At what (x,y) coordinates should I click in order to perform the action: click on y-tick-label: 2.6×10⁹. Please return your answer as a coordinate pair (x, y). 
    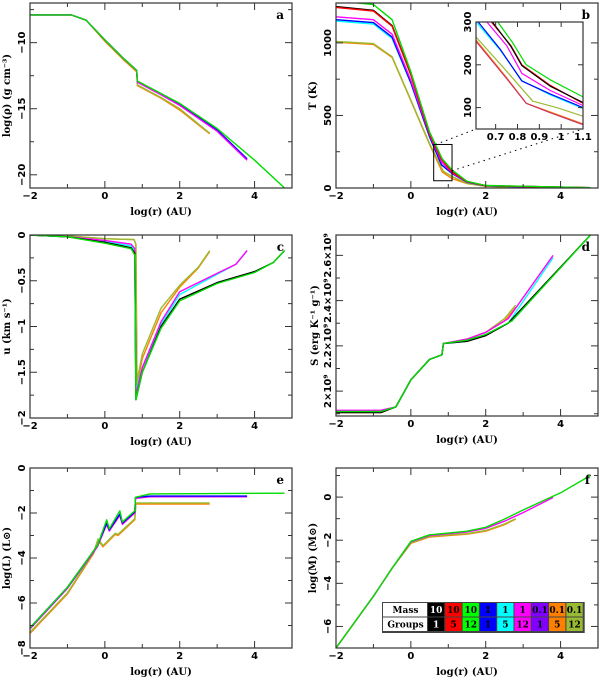
    Looking at the image, I should click on (328, 255).